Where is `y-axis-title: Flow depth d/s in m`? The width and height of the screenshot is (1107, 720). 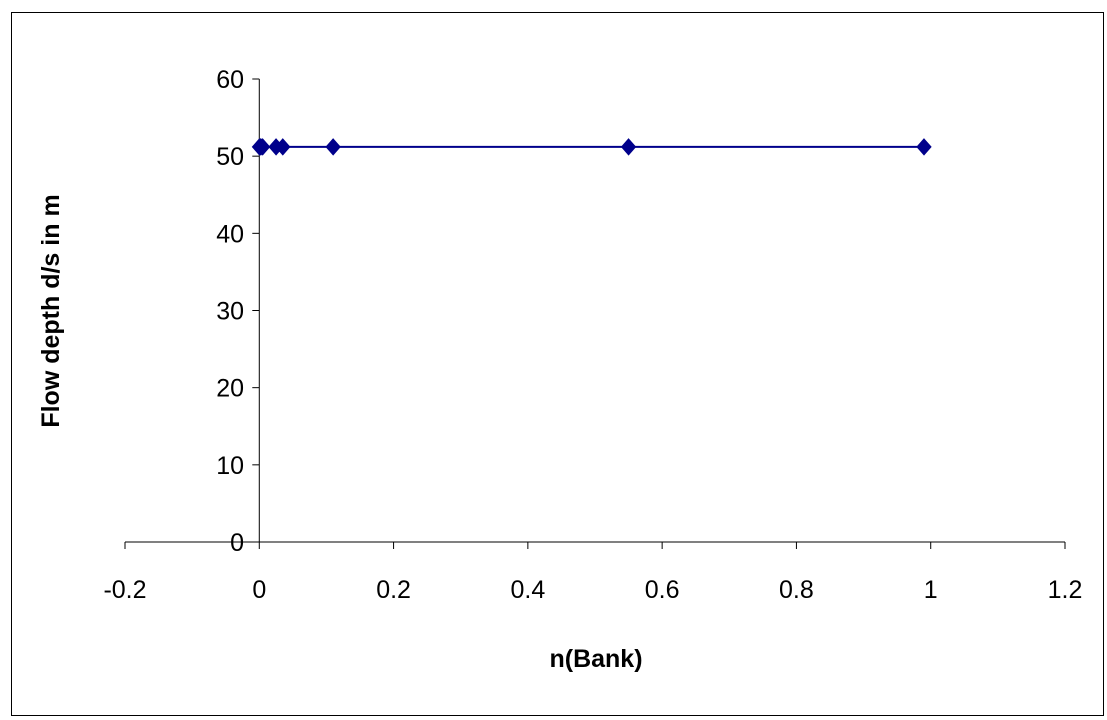
y-axis-title: Flow depth d/s in m is located at coordinates (51, 310).